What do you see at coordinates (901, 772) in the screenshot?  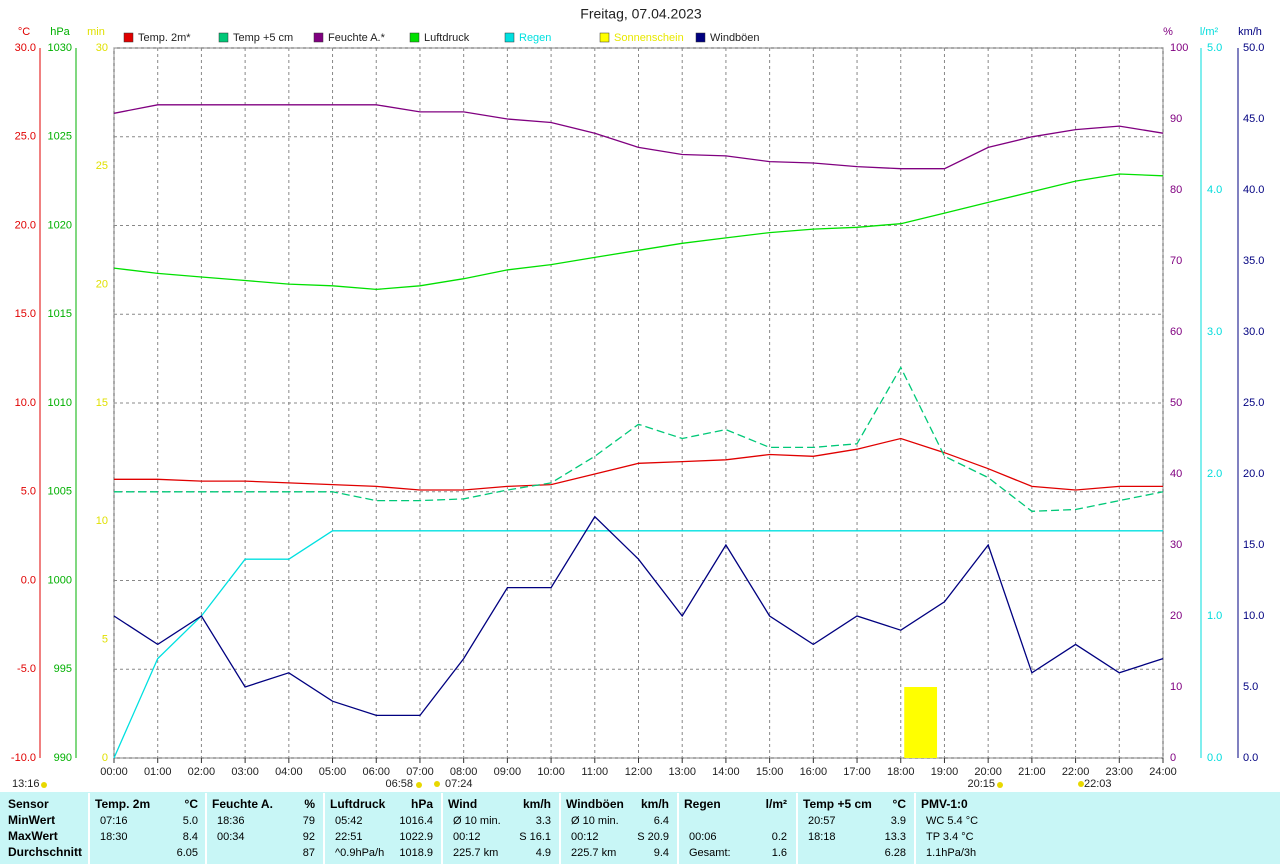 I see `x-tick-label: 18:00` at bounding box center [901, 772].